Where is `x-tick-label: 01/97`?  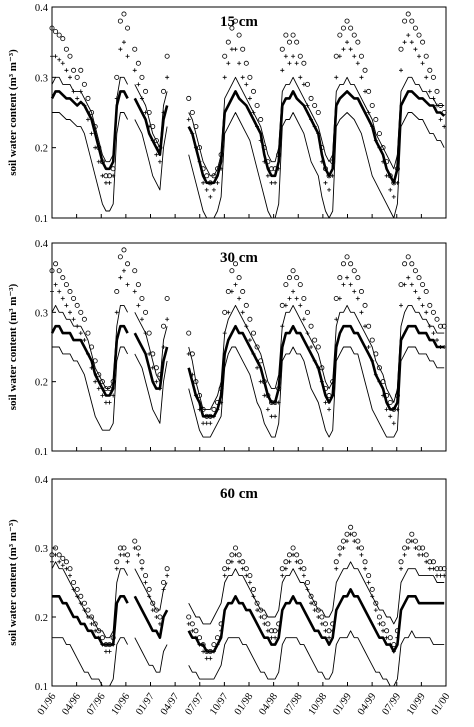 x-tick-label: 01/97 is located at coordinates (145, 704).